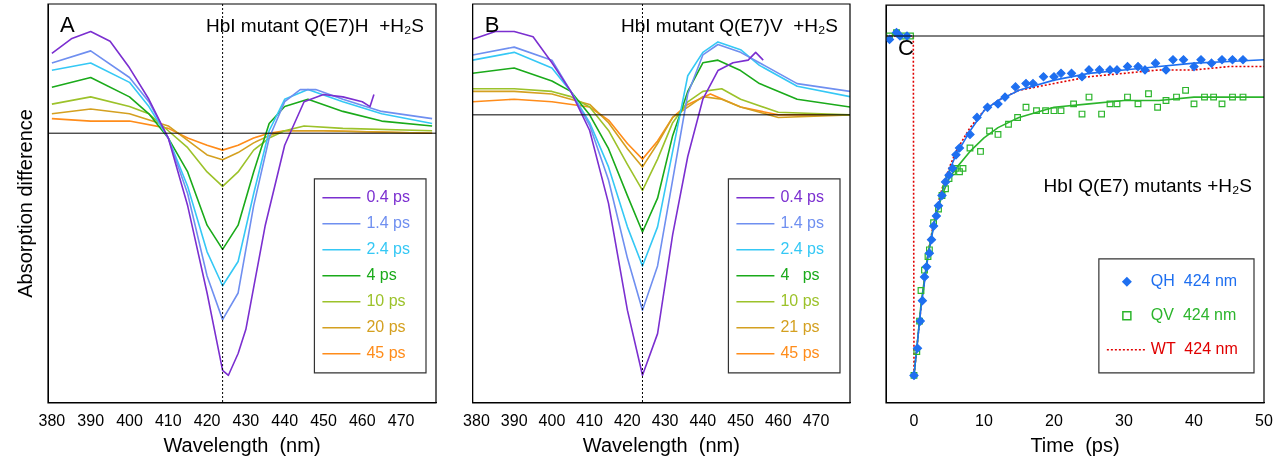  I want to click on annotation: C, so click(906, 48).